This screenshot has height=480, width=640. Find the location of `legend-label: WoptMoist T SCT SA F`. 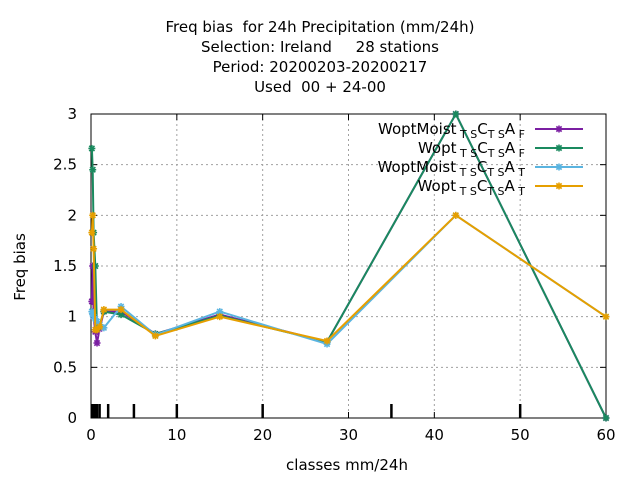

legend-label: WoptMoist T SCT SA F is located at coordinates (451, 130).